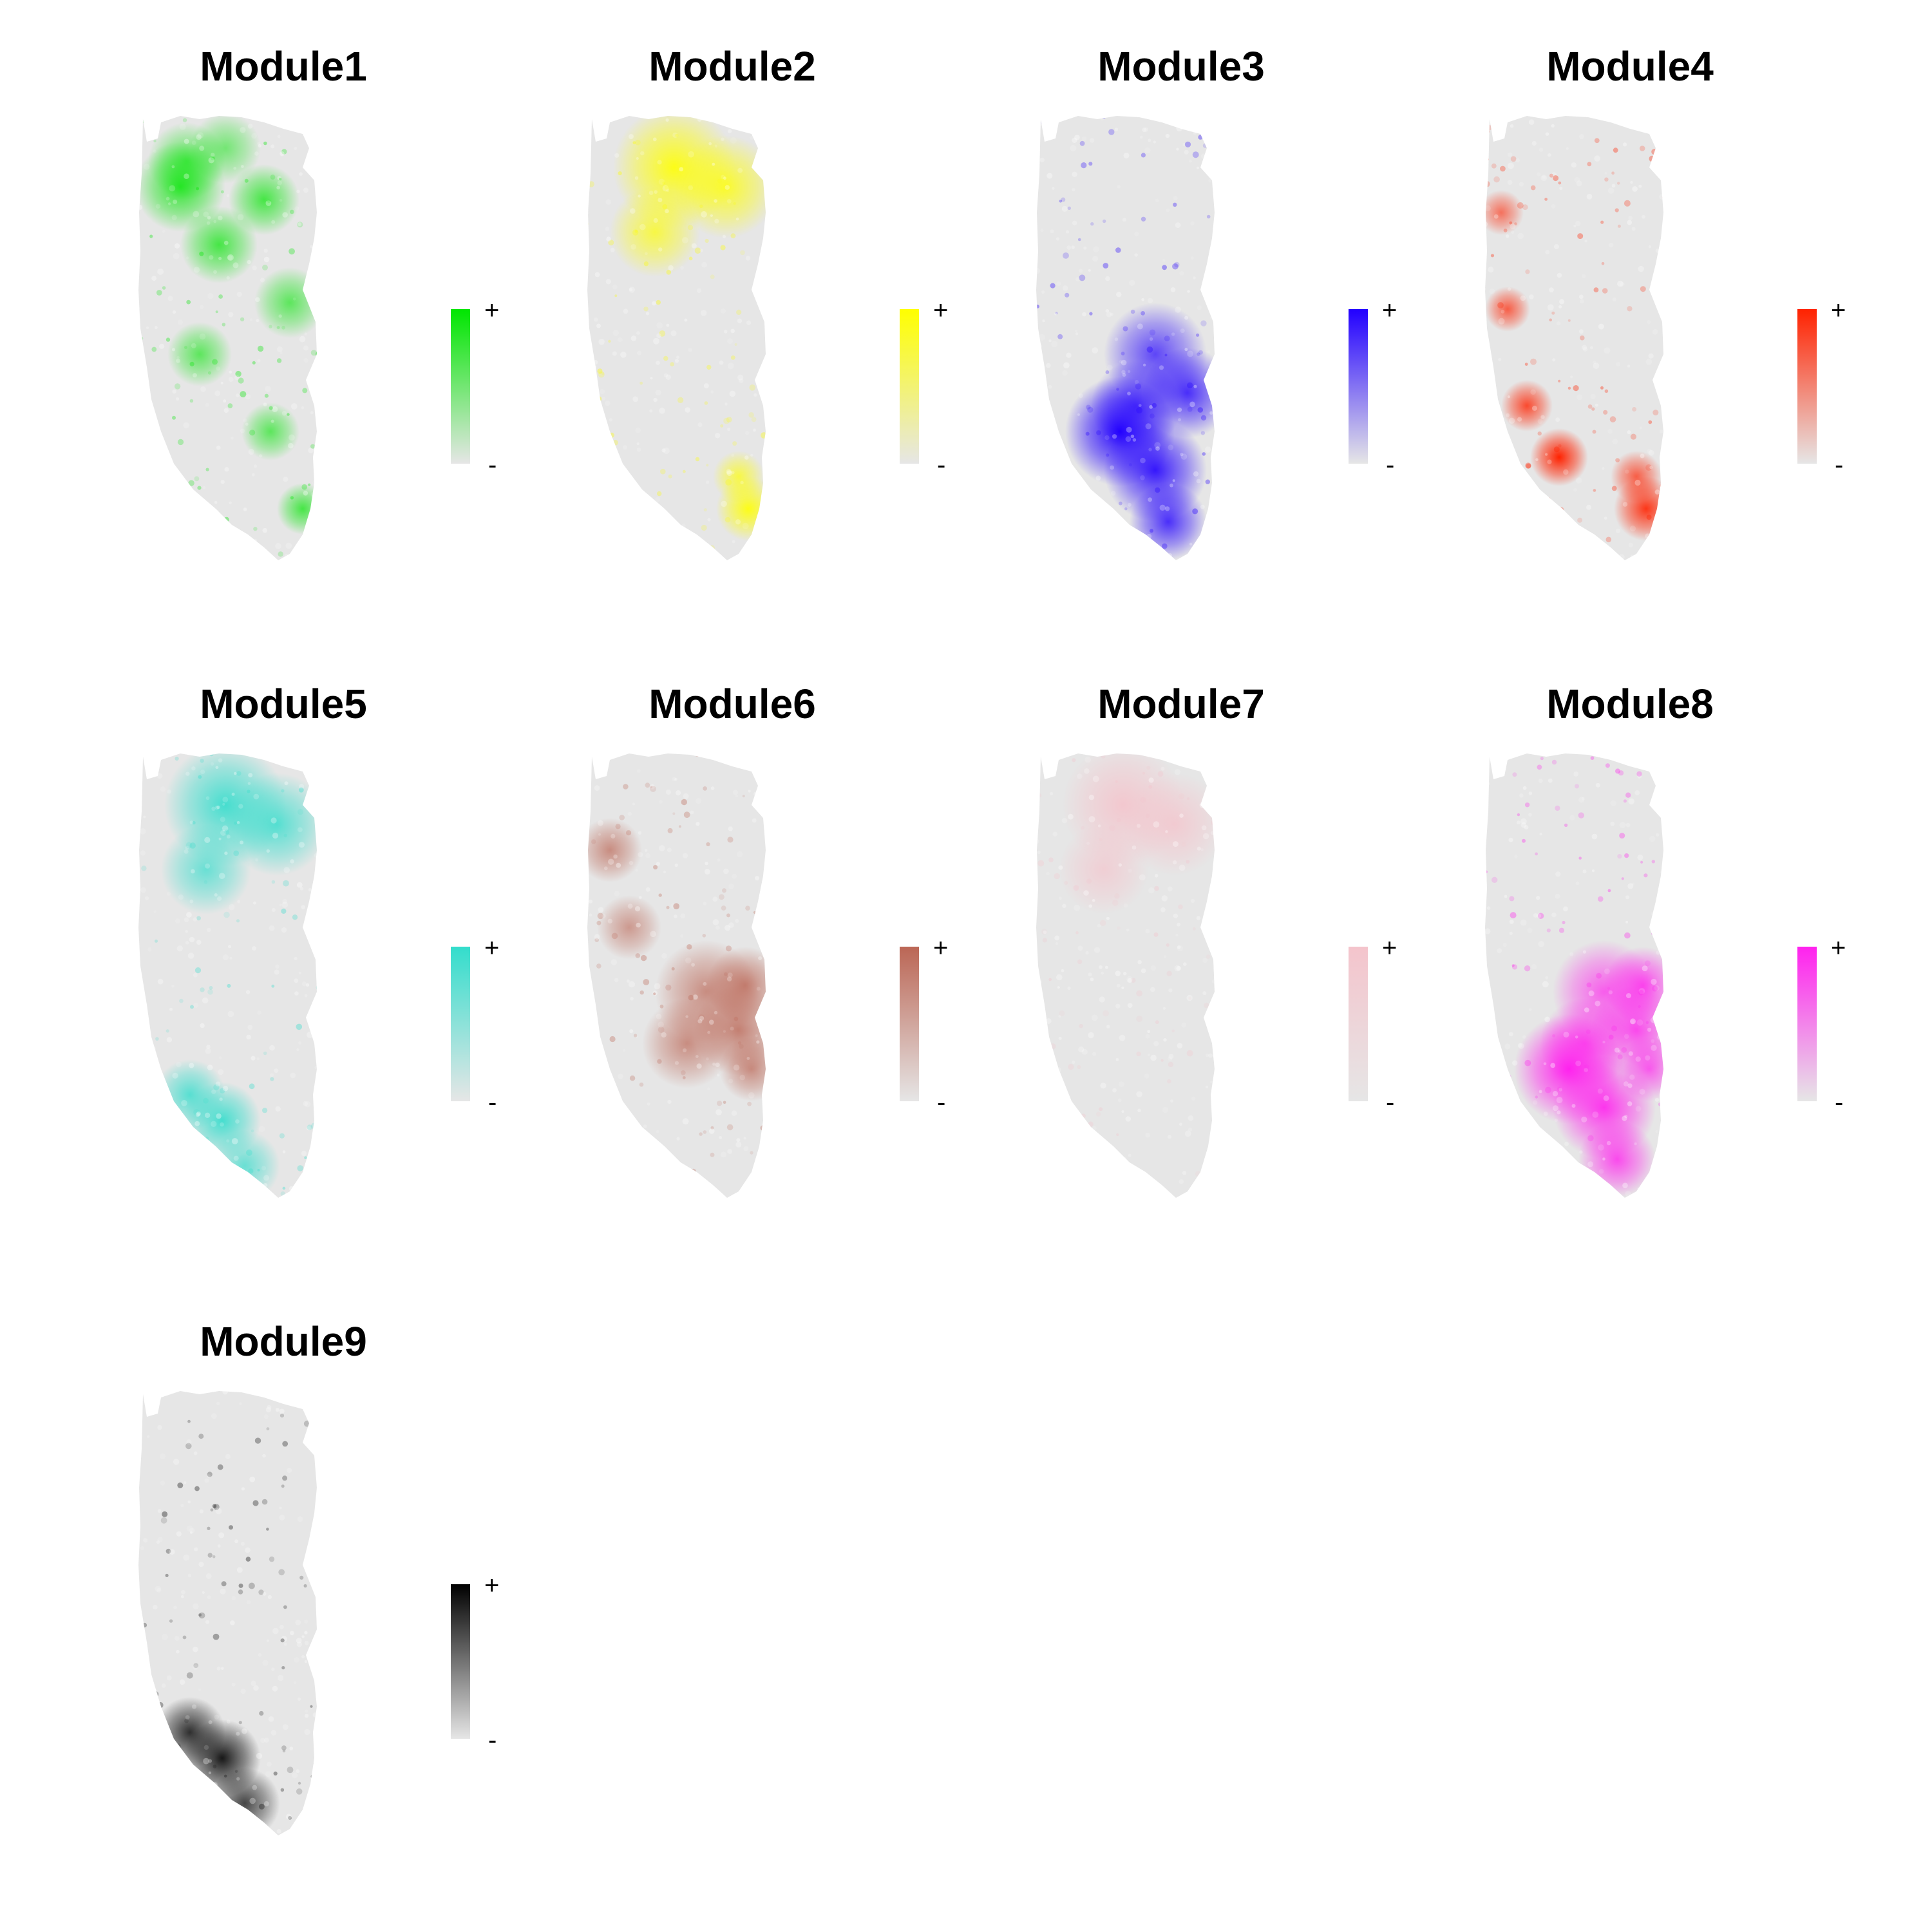 This screenshot has height=1932, width=1932. What do you see at coordinates (942, 465) in the screenshot?
I see `module2-legend-low: -` at bounding box center [942, 465].